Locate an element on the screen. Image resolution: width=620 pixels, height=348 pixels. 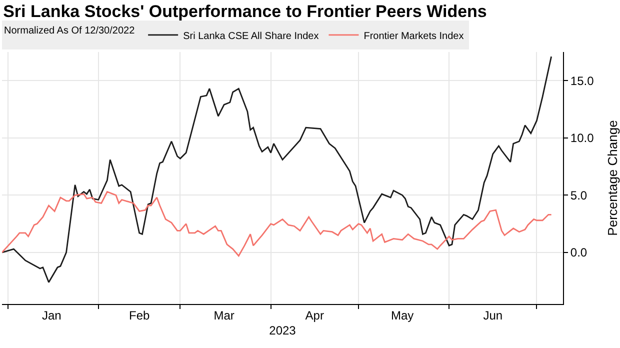
y-axis-title: Percentage Change is located at coordinates (612, 178).